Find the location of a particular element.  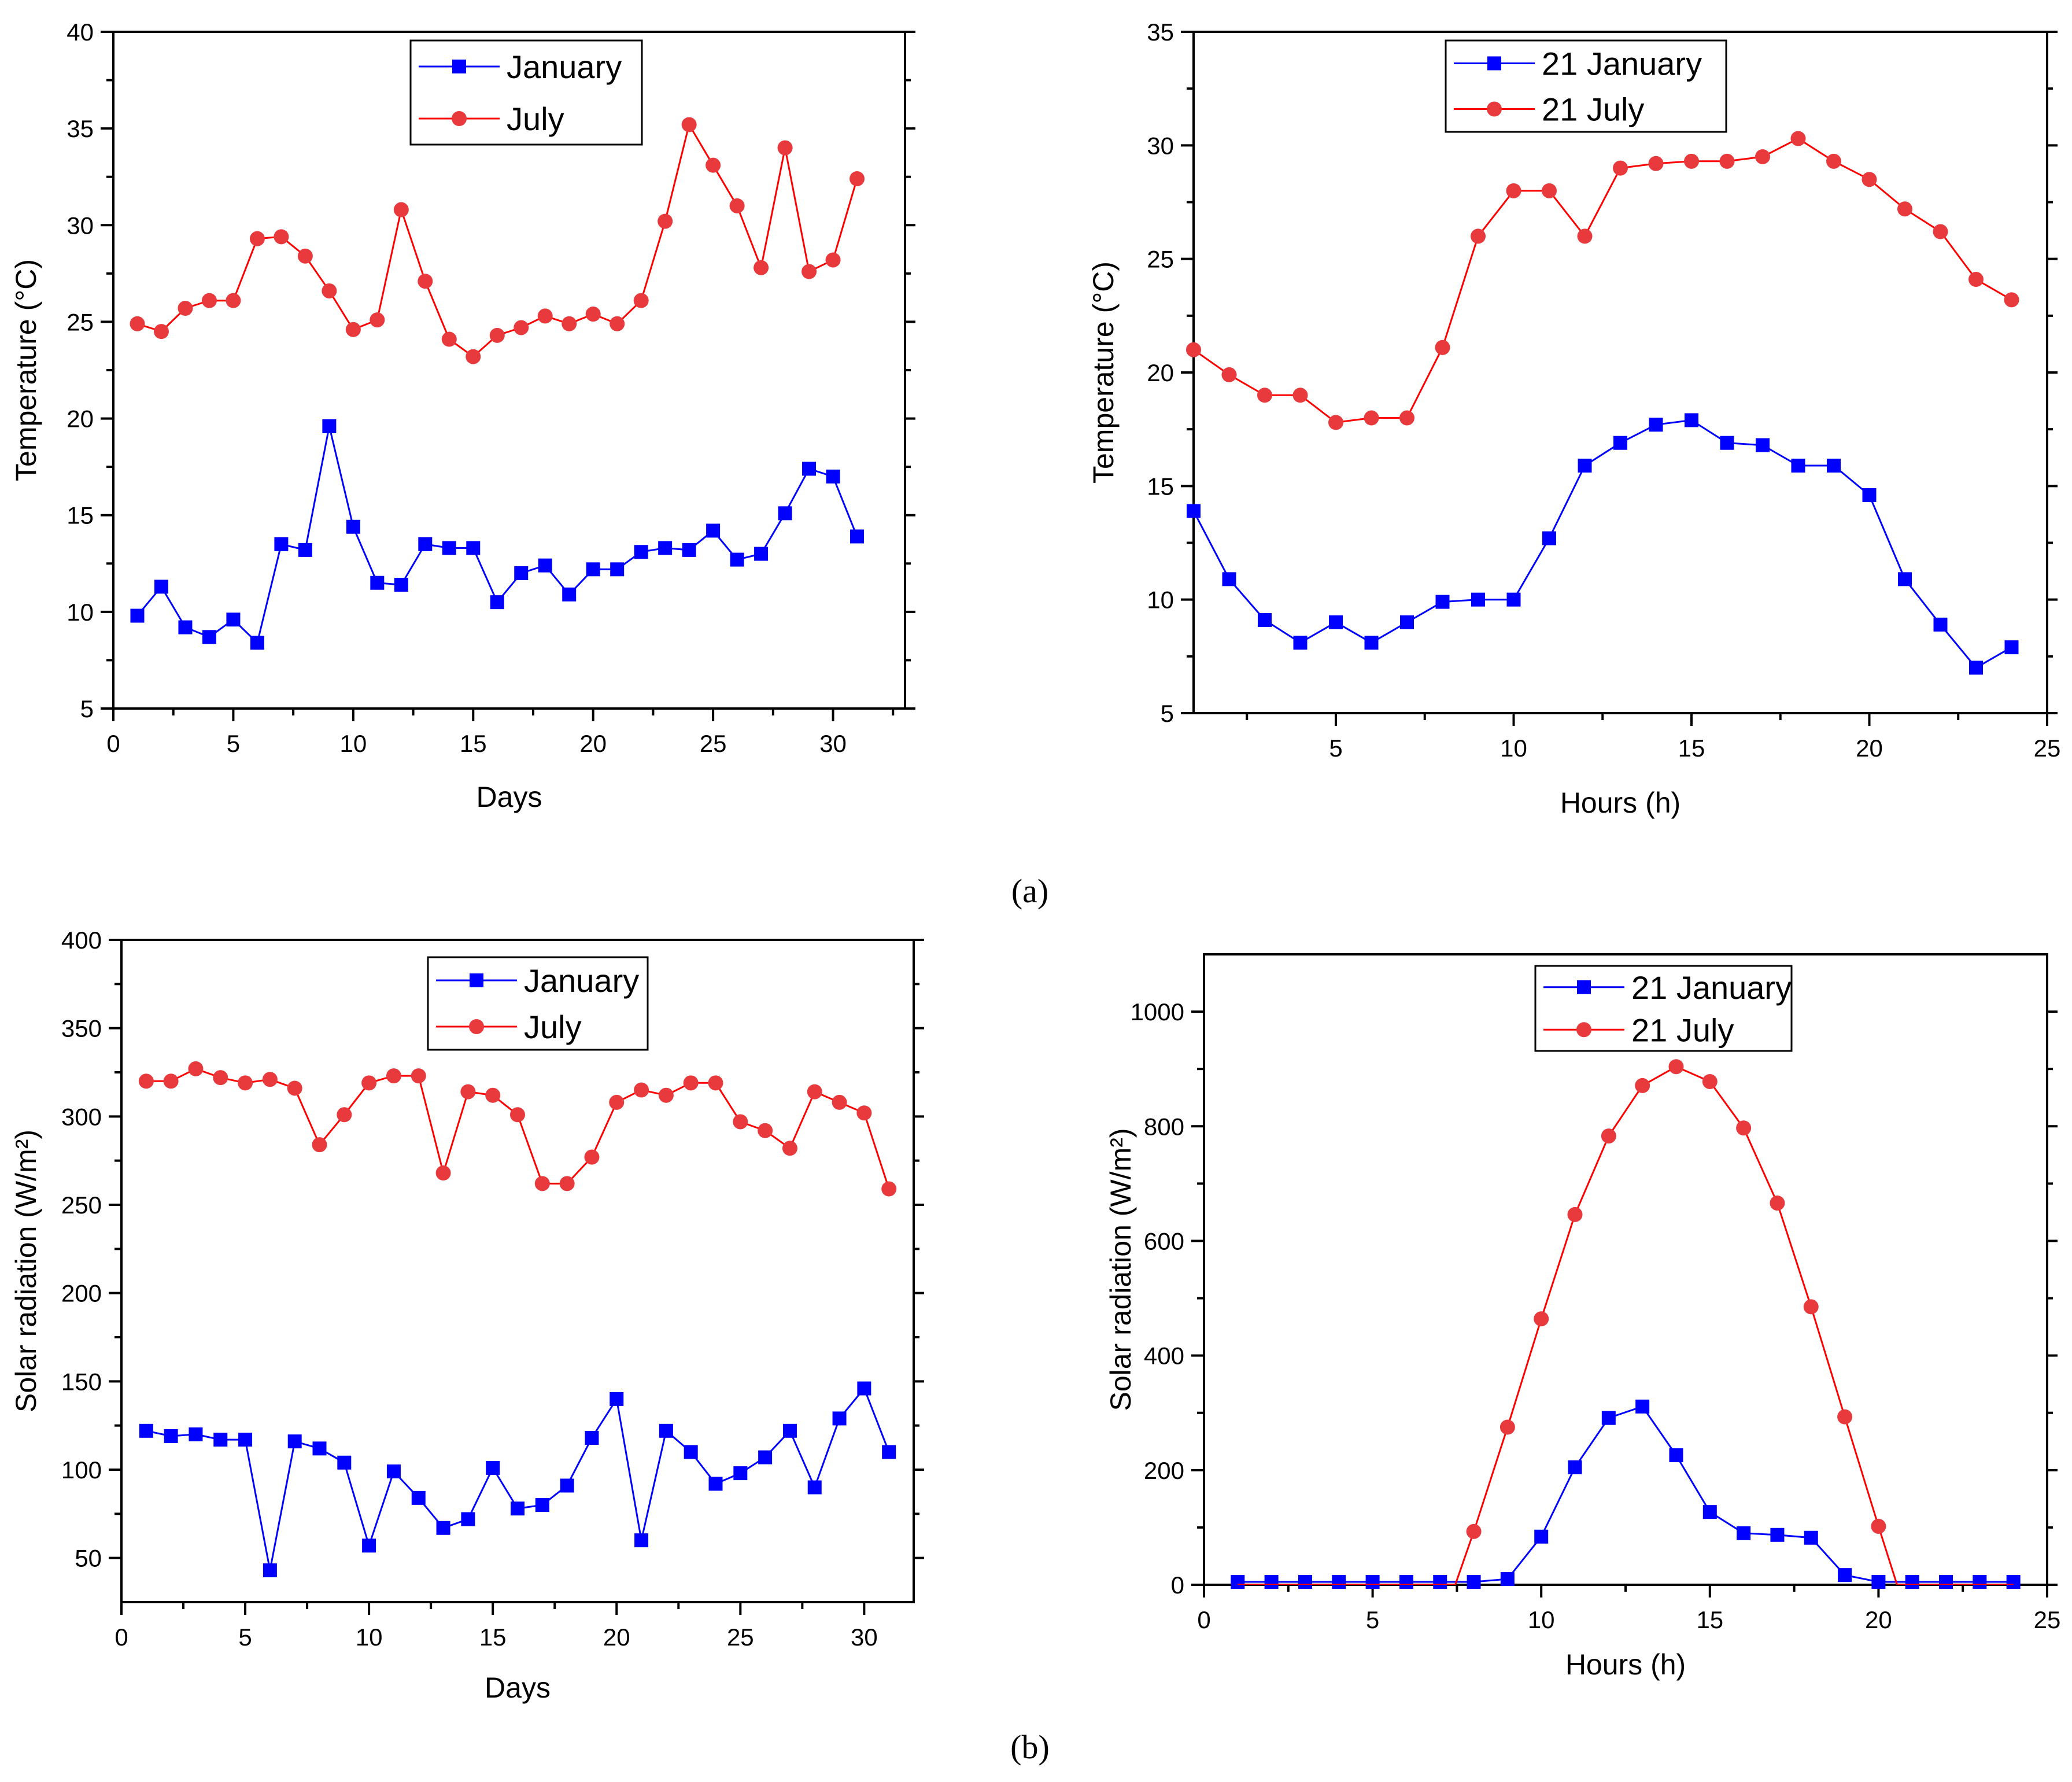

x-tick-label: 15 is located at coordinates (1710, 1620).